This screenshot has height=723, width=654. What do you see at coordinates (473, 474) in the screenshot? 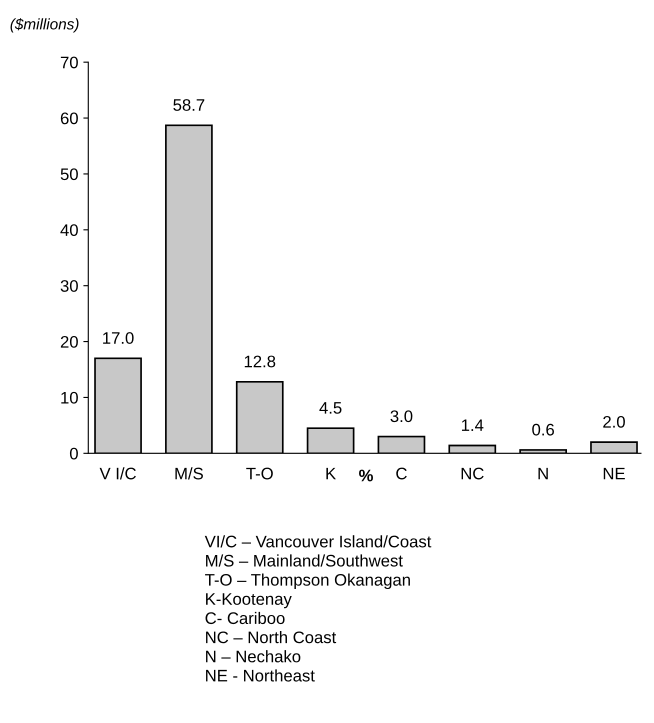
I see `x-tick-label: NC` at bounding box center [473, 474].